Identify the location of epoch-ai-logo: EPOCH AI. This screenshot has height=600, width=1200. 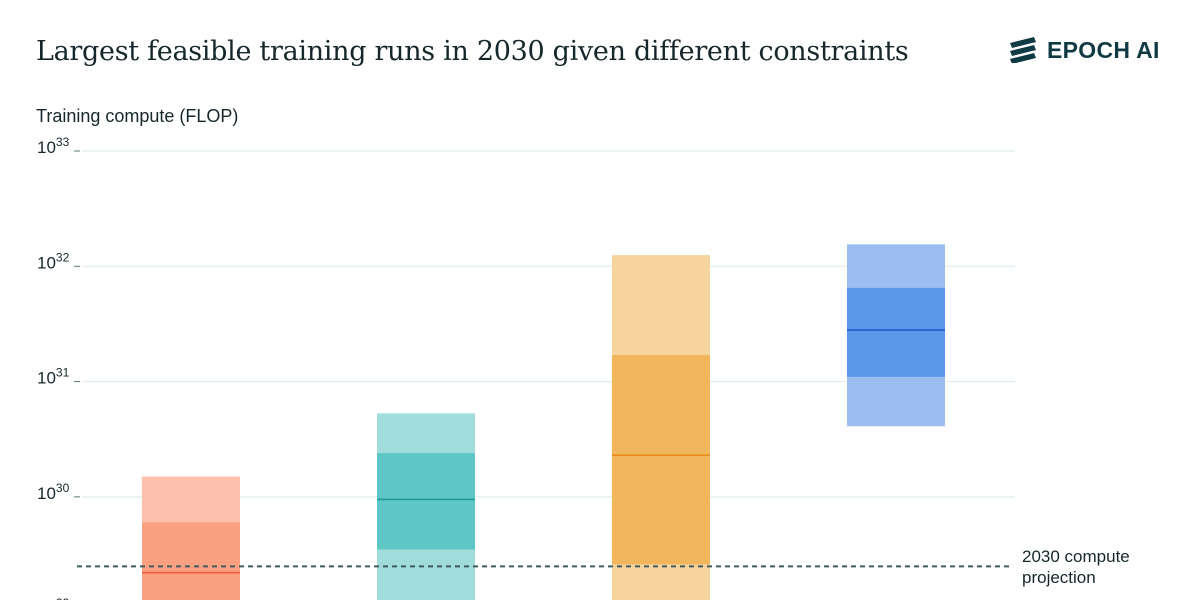
(1084, 50).